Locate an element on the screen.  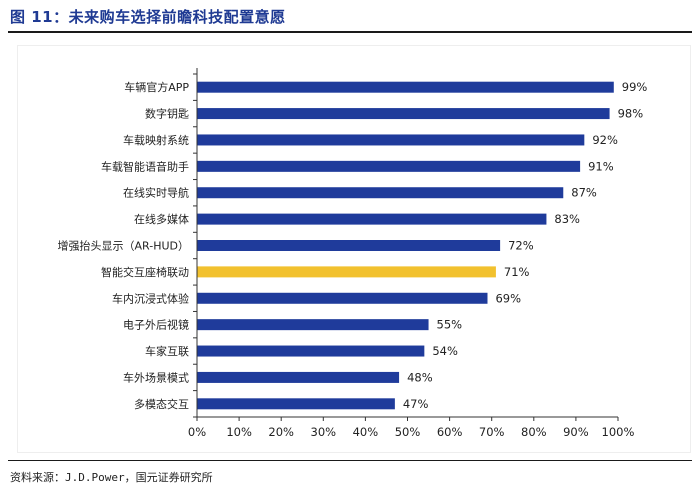
source-note: 资料来源：J.D.Power，国元证券研究所 is located at coordinates (111, 477).